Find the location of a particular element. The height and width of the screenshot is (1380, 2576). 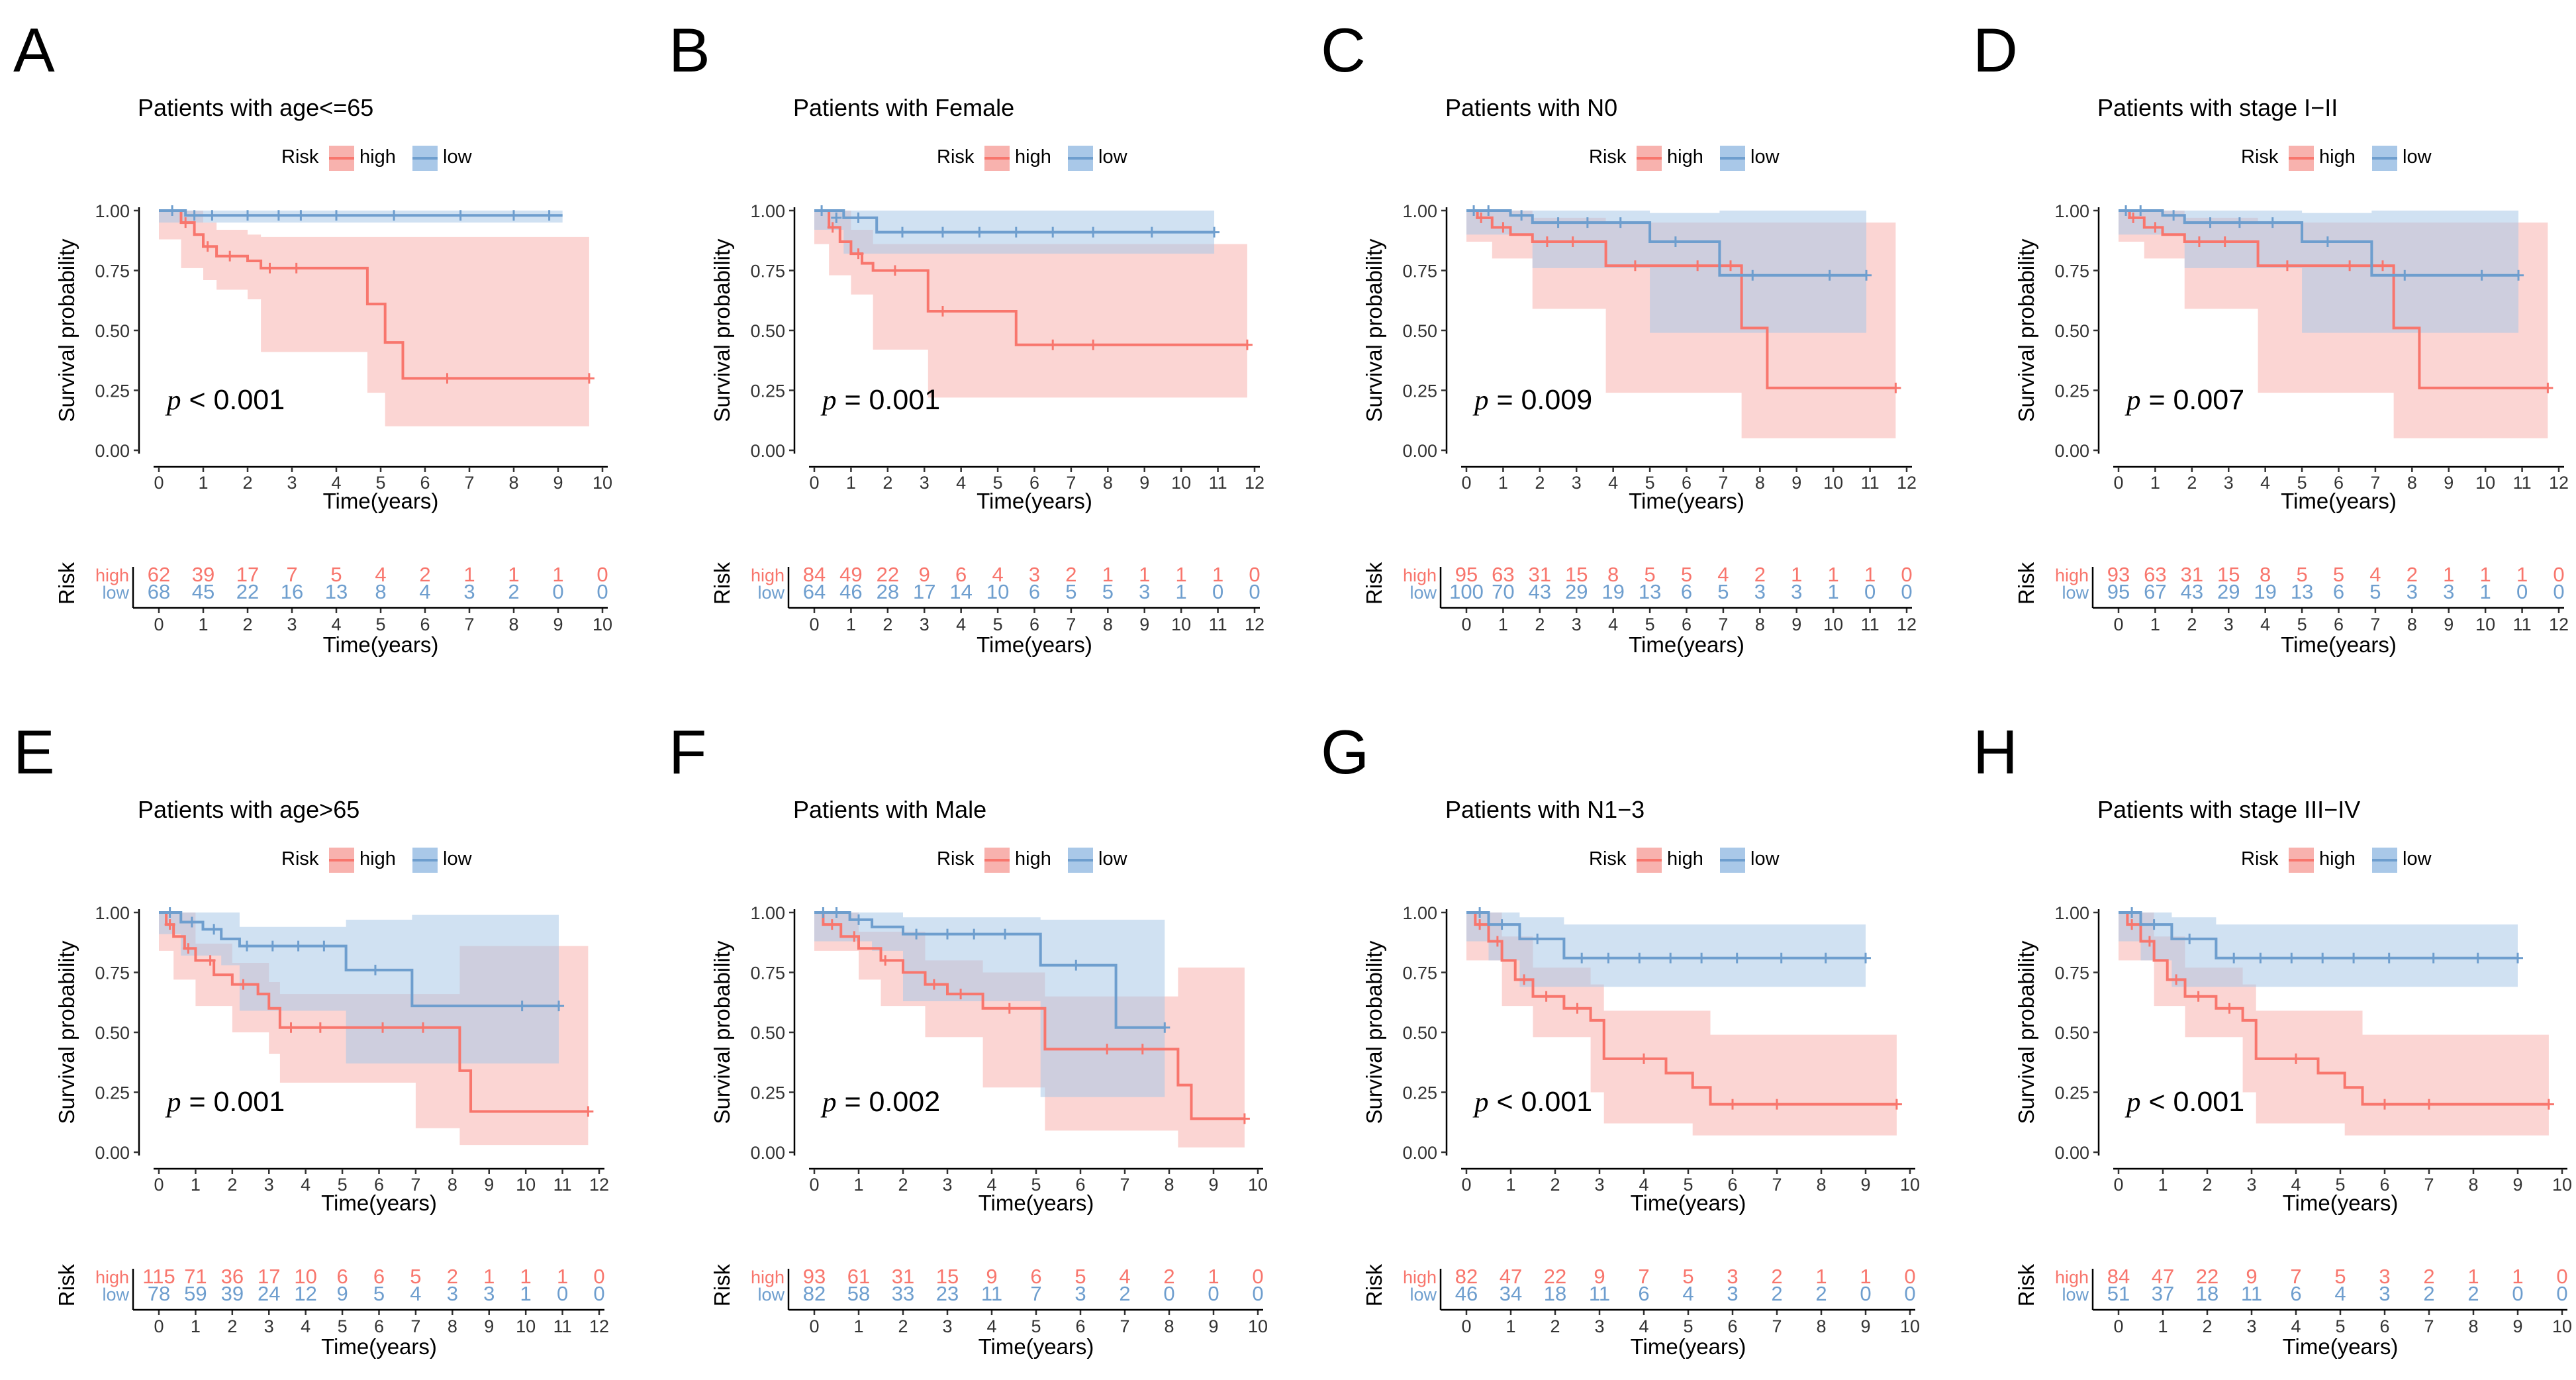

p-operator: = is located at coordinates (197, 1102).